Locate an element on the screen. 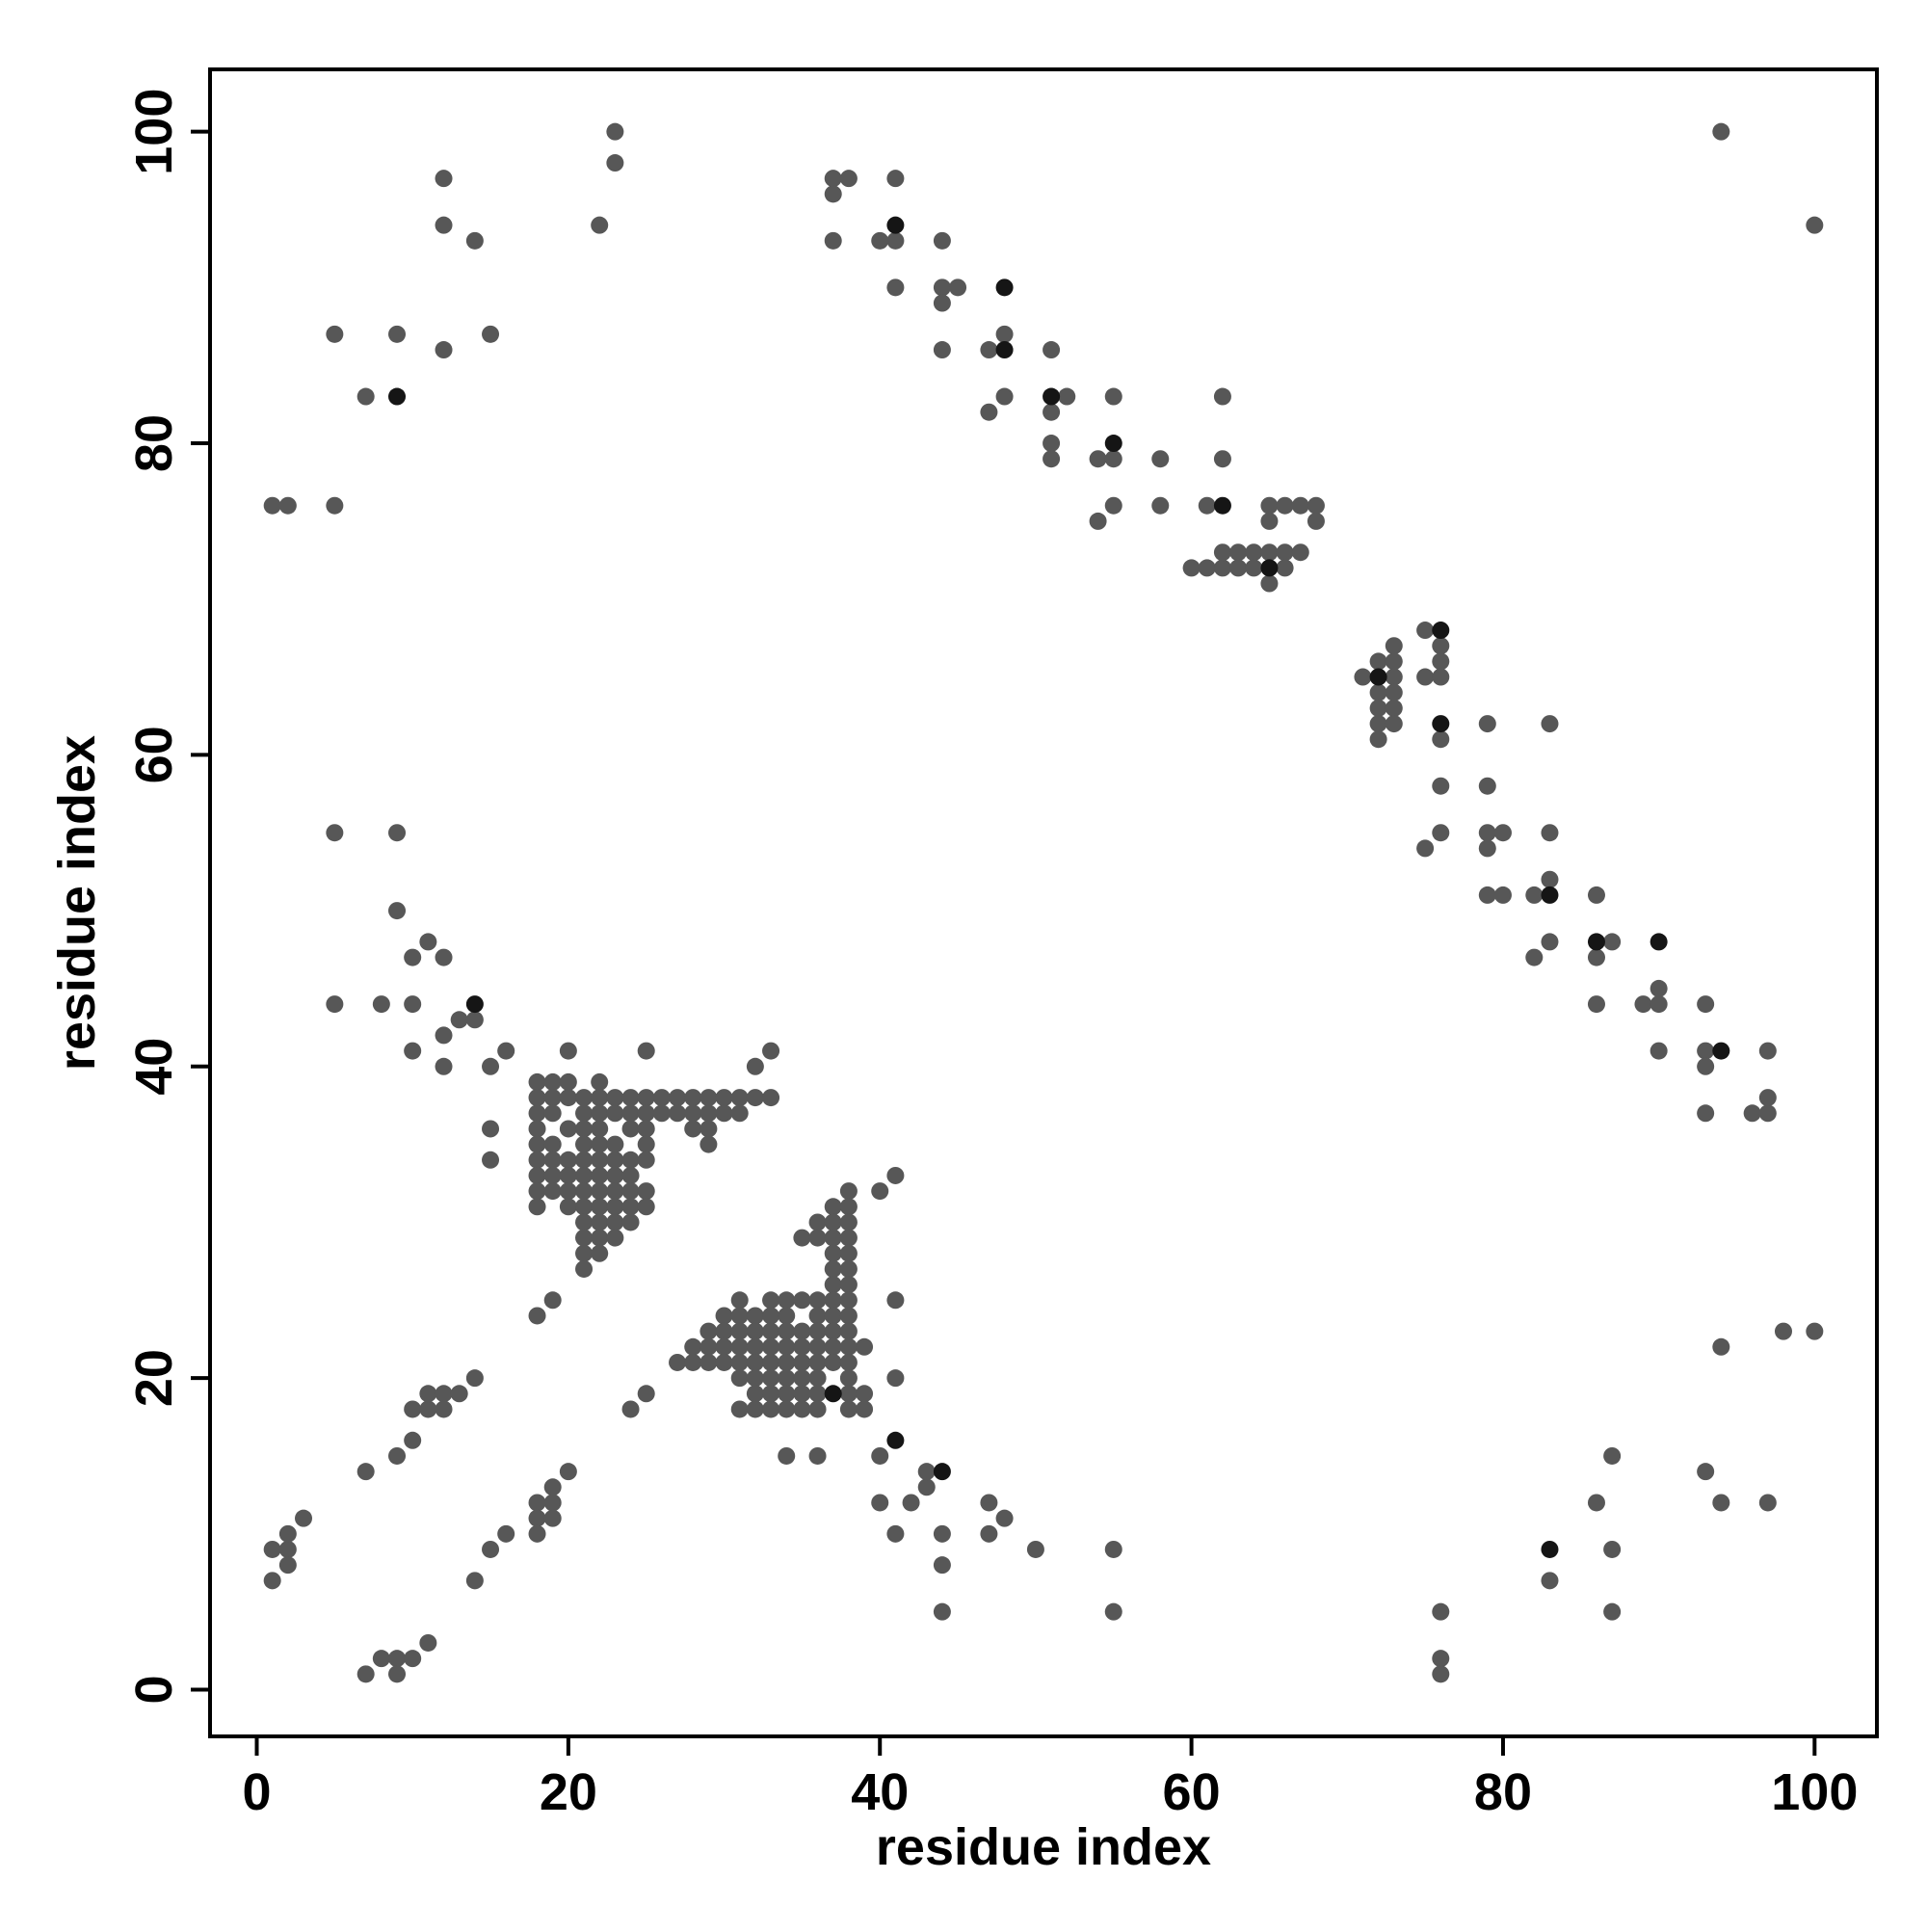  y-axis-title: residue index is located at coordinates (77, 903).